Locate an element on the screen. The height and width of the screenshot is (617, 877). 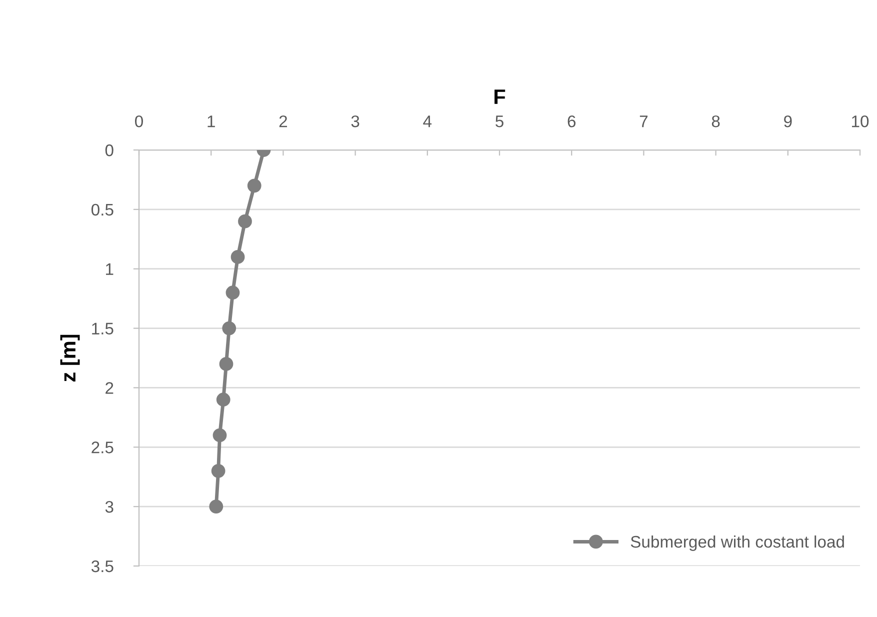
y-tick-label: 0 is located at coordinates (109, 150).